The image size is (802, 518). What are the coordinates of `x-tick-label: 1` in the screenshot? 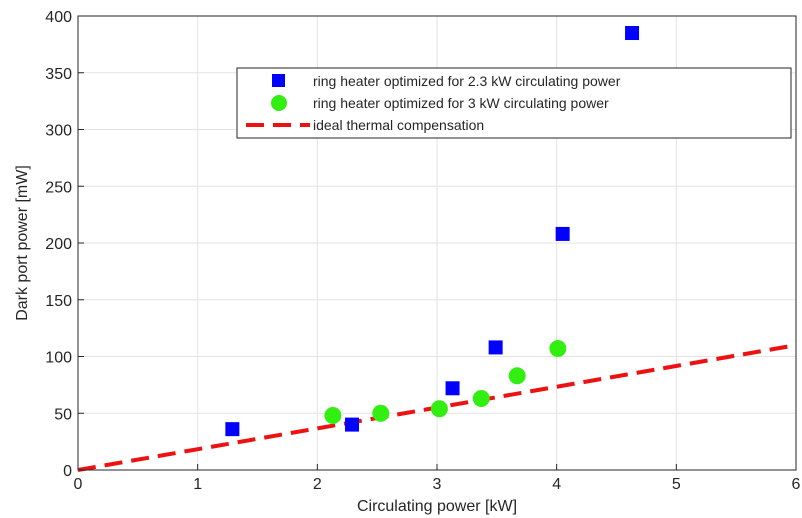 It's located at (197, 484).